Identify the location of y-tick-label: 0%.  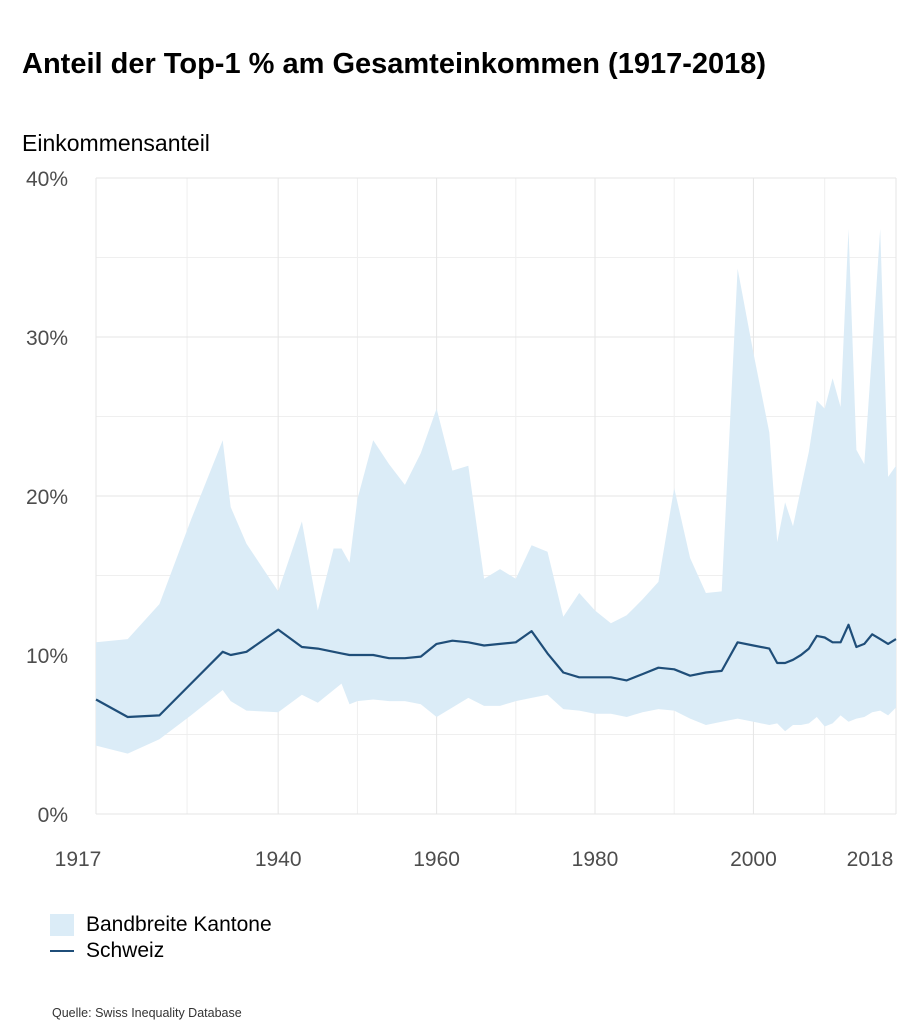
(53, 815).